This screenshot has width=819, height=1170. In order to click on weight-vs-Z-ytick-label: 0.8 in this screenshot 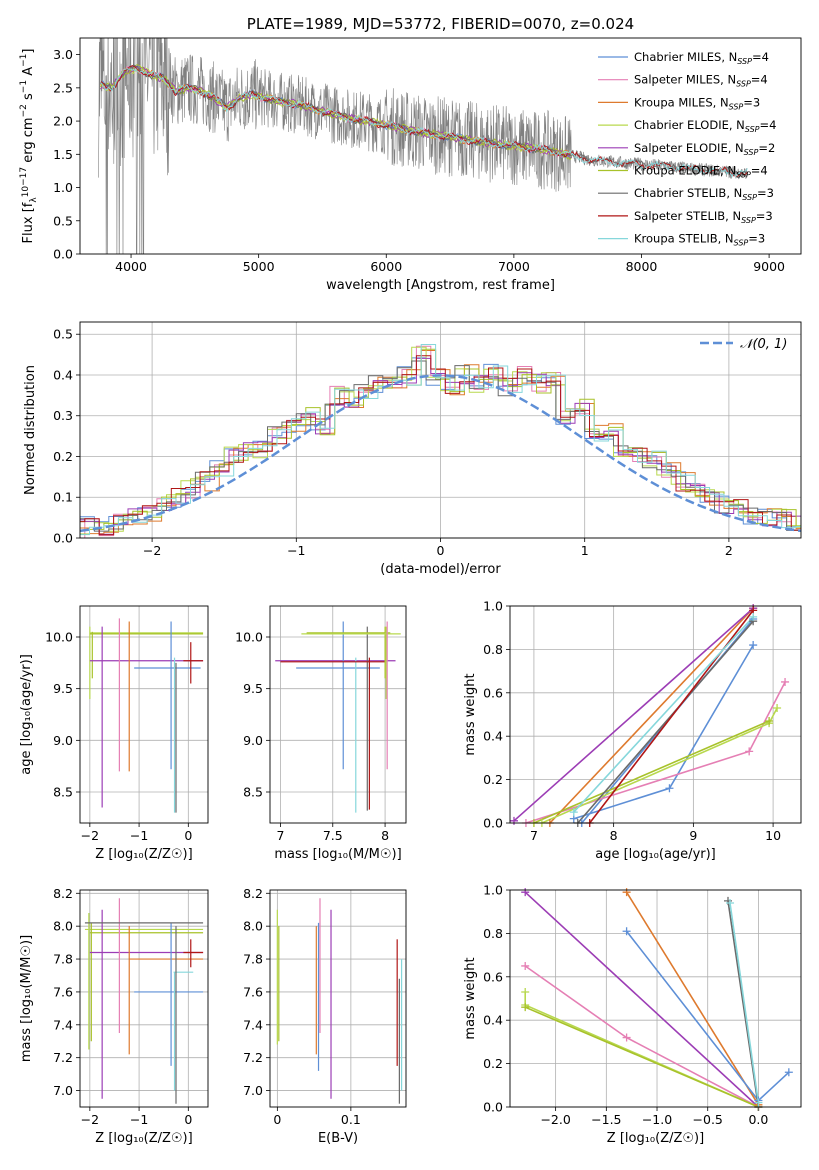, I will do `click(493, 933)`.